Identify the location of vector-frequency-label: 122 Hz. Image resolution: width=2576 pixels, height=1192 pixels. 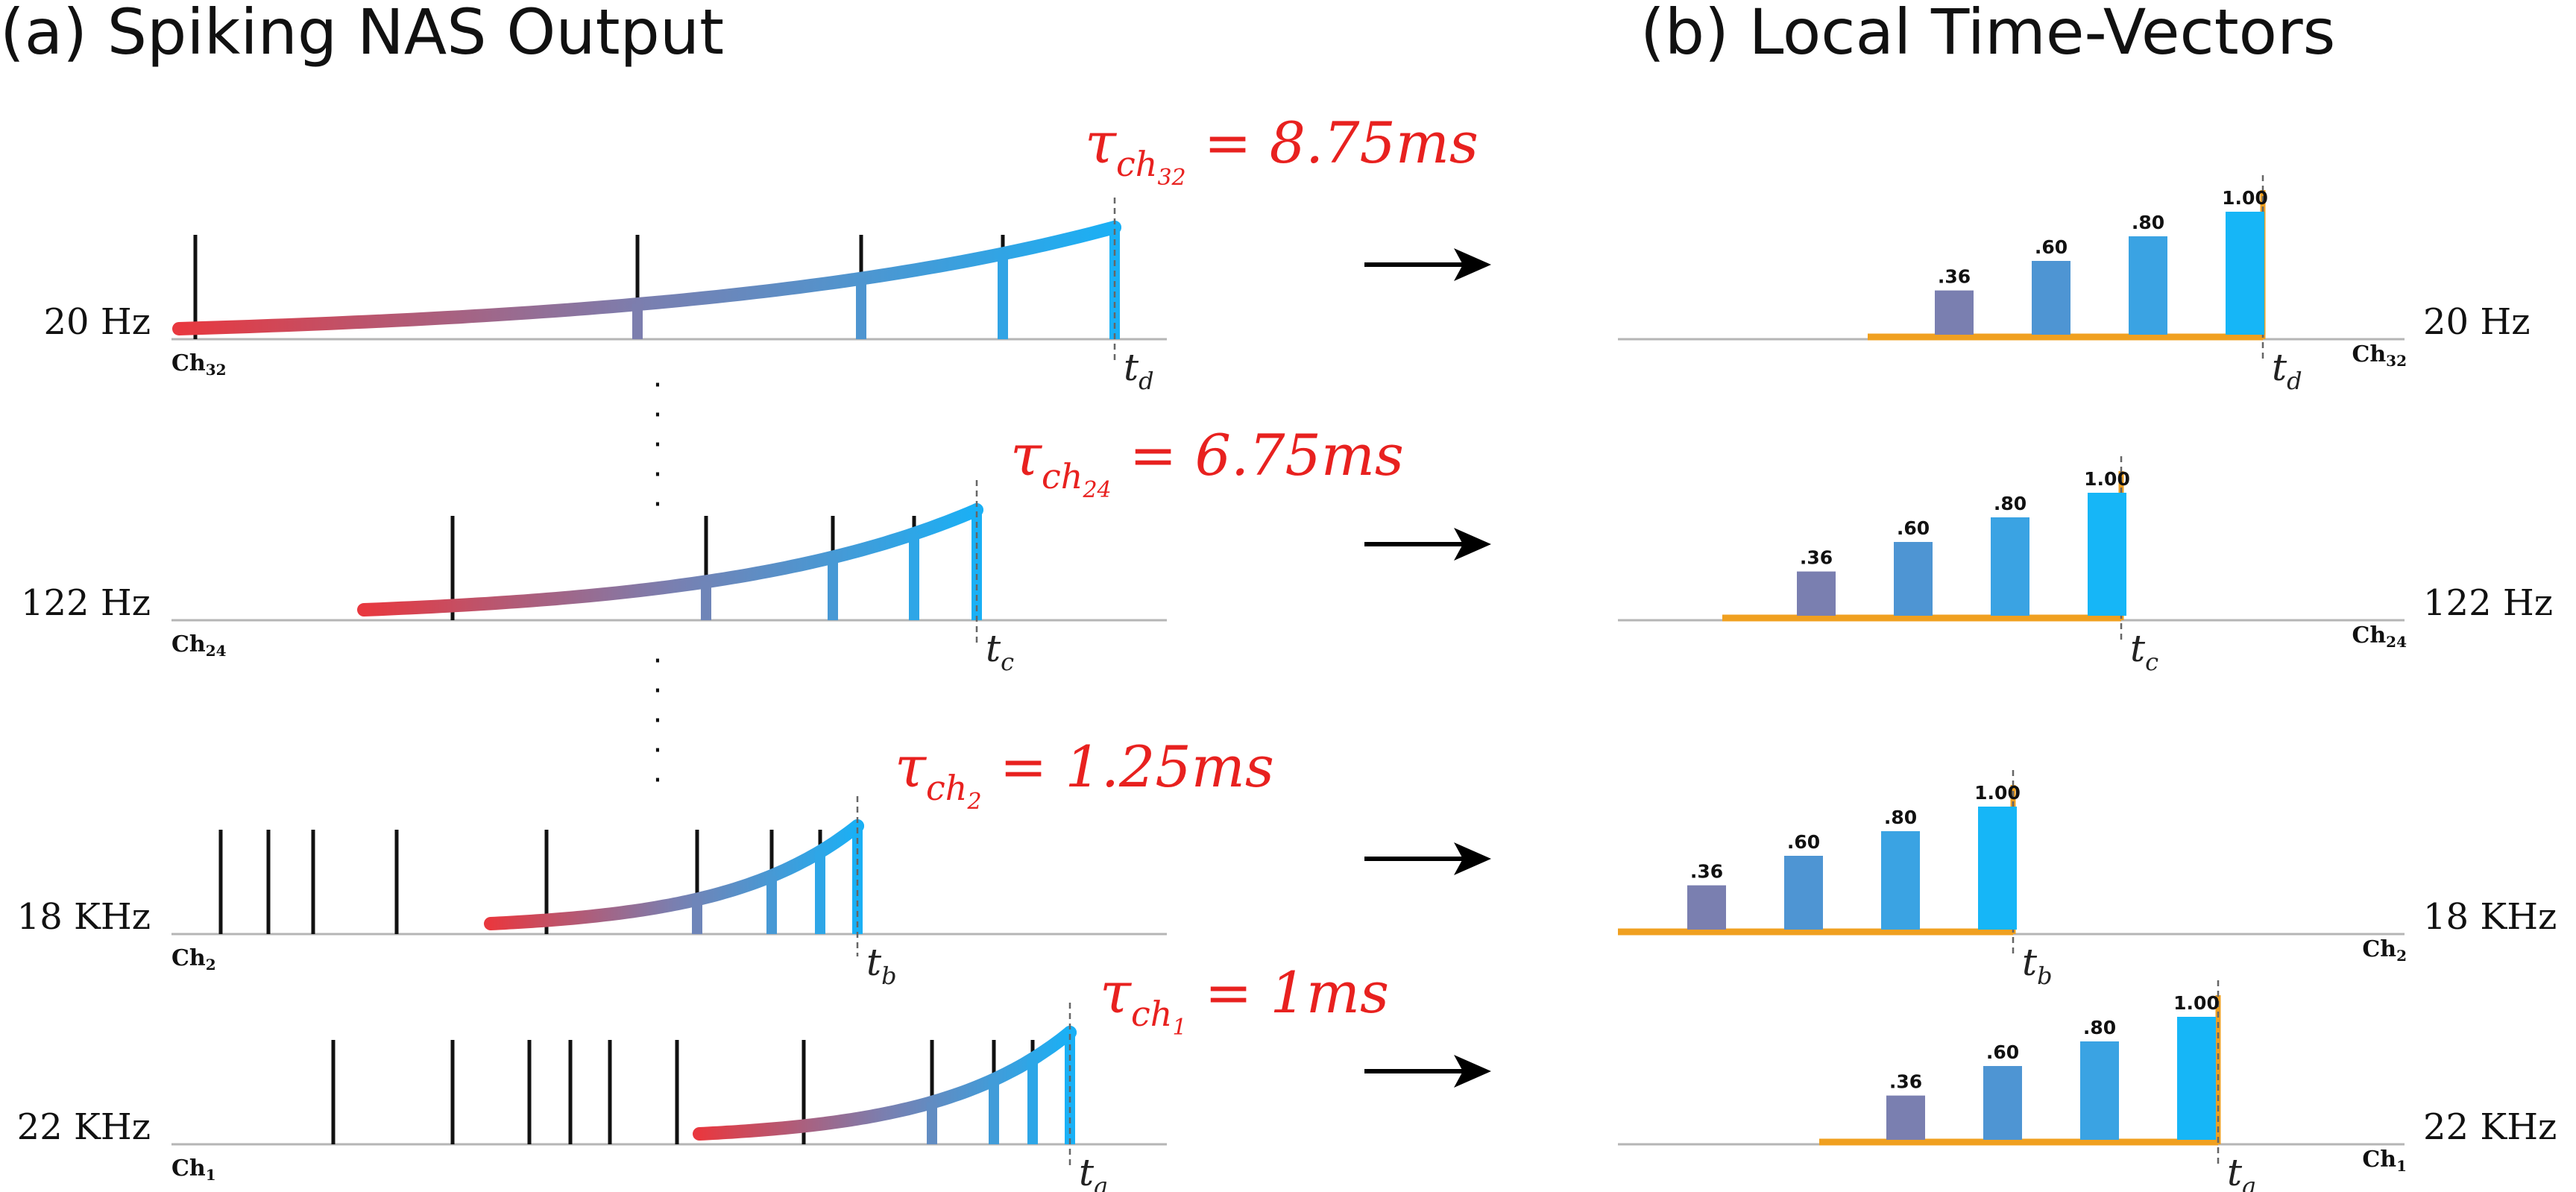
(2488, 603).